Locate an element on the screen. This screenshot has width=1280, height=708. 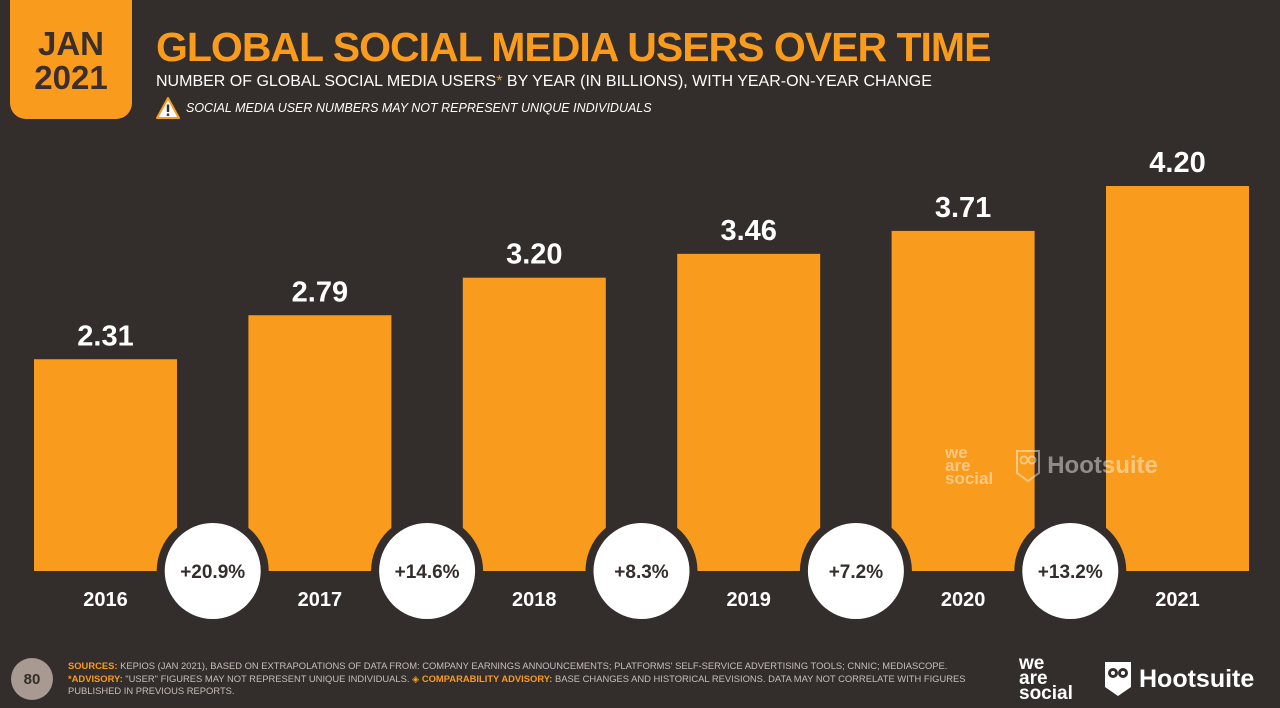
value-label-2021: 4.20 is located at coordinates (1177, 163).